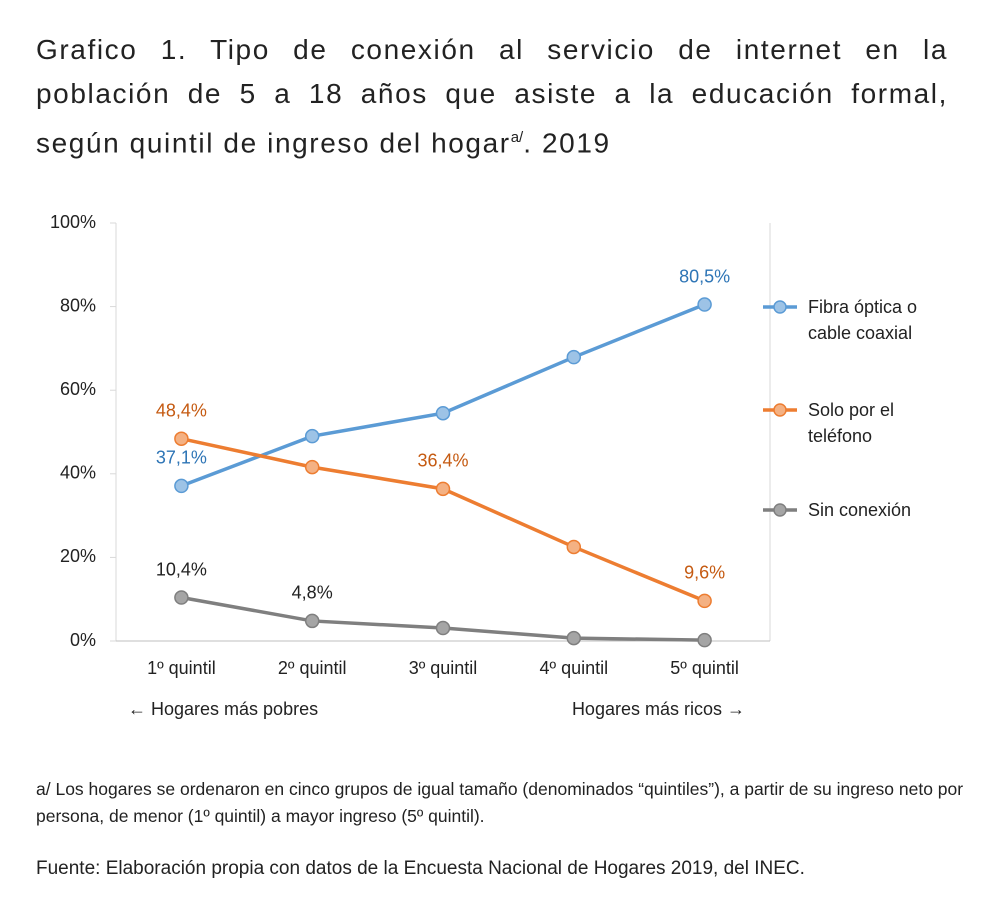 This screenshot has width=1000, height=899. I want to click on x-tick-label: 1º quintil, so click(181, 668).